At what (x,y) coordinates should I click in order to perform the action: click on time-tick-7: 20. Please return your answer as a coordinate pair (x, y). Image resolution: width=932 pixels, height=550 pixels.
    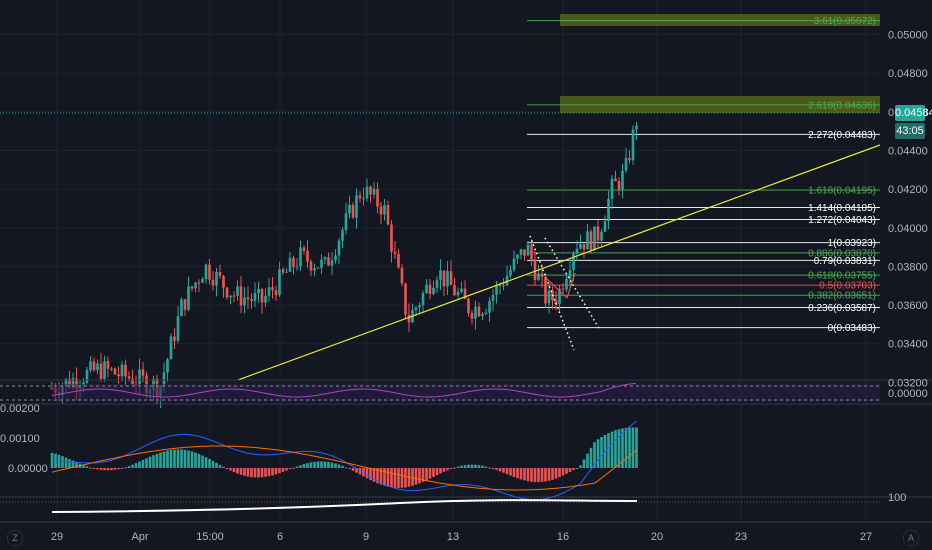
    Looking at the image, I should click on (657, 537).